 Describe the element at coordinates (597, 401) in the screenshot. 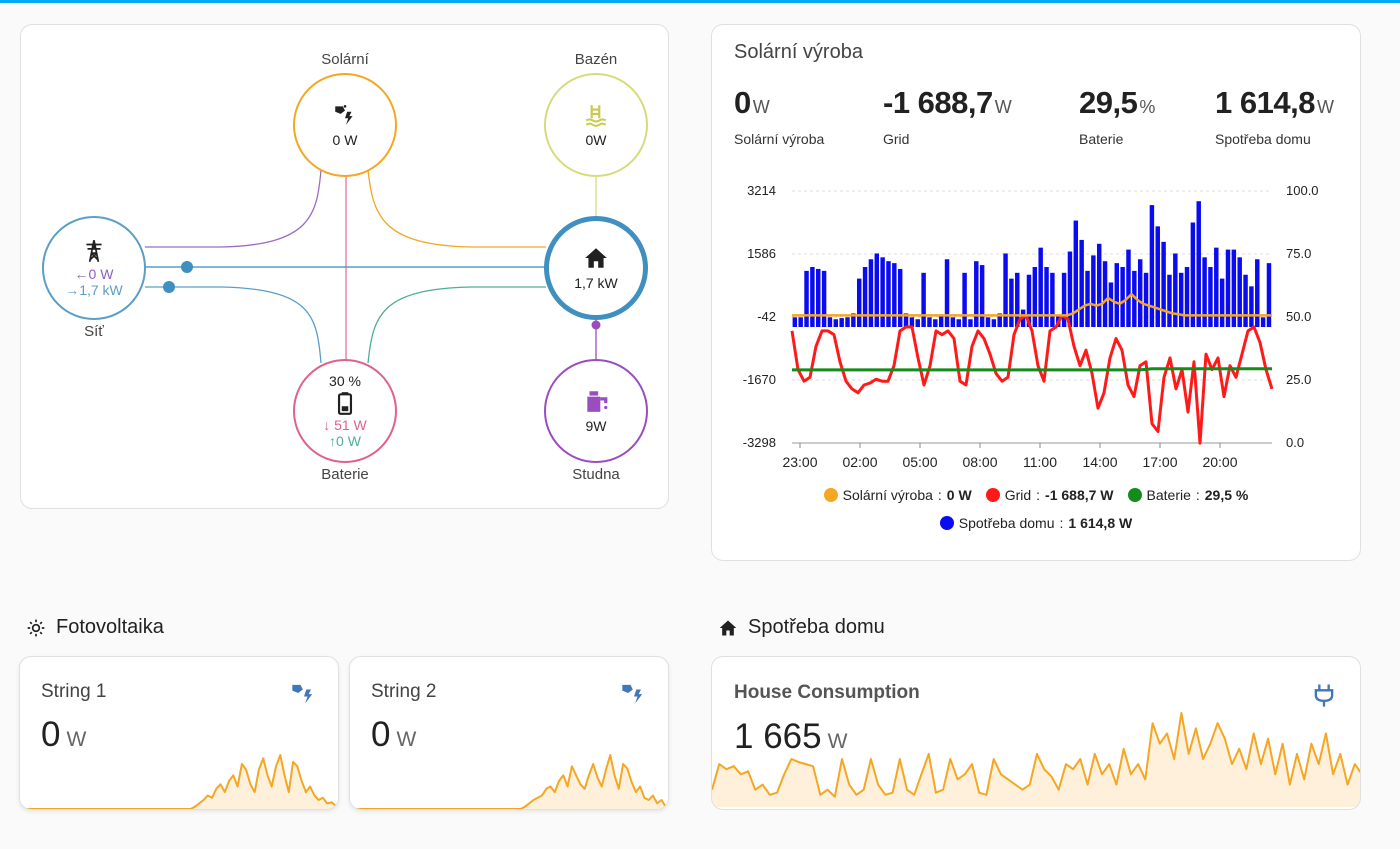

I see `water-pump-icon` at that location.